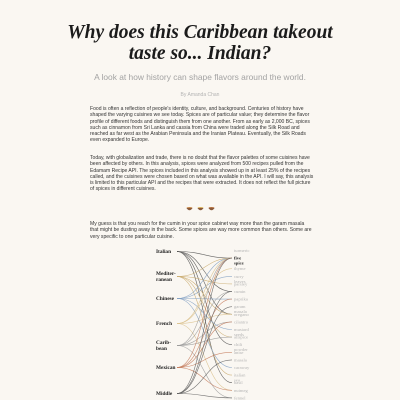 This screenshot has width=400, height=400. Describe the element at coordinates (204, 307) in the screenshot. I see `link-mediter-ranean-allspice` at that location.